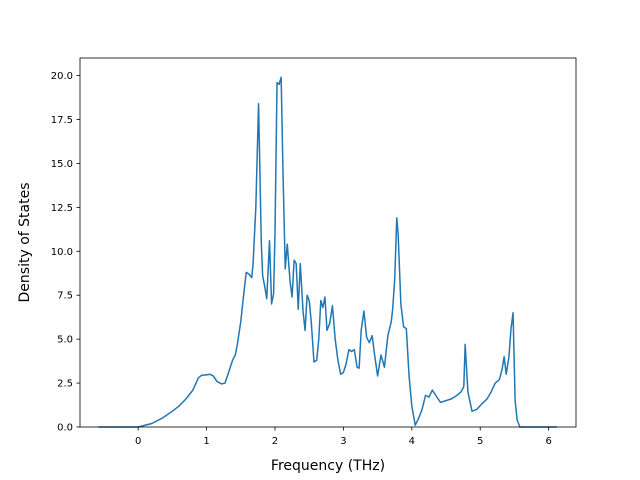  Describe the element at coordinates (62, 208) in the screenshot. I see `y-tick-label: 12.5` at that location.